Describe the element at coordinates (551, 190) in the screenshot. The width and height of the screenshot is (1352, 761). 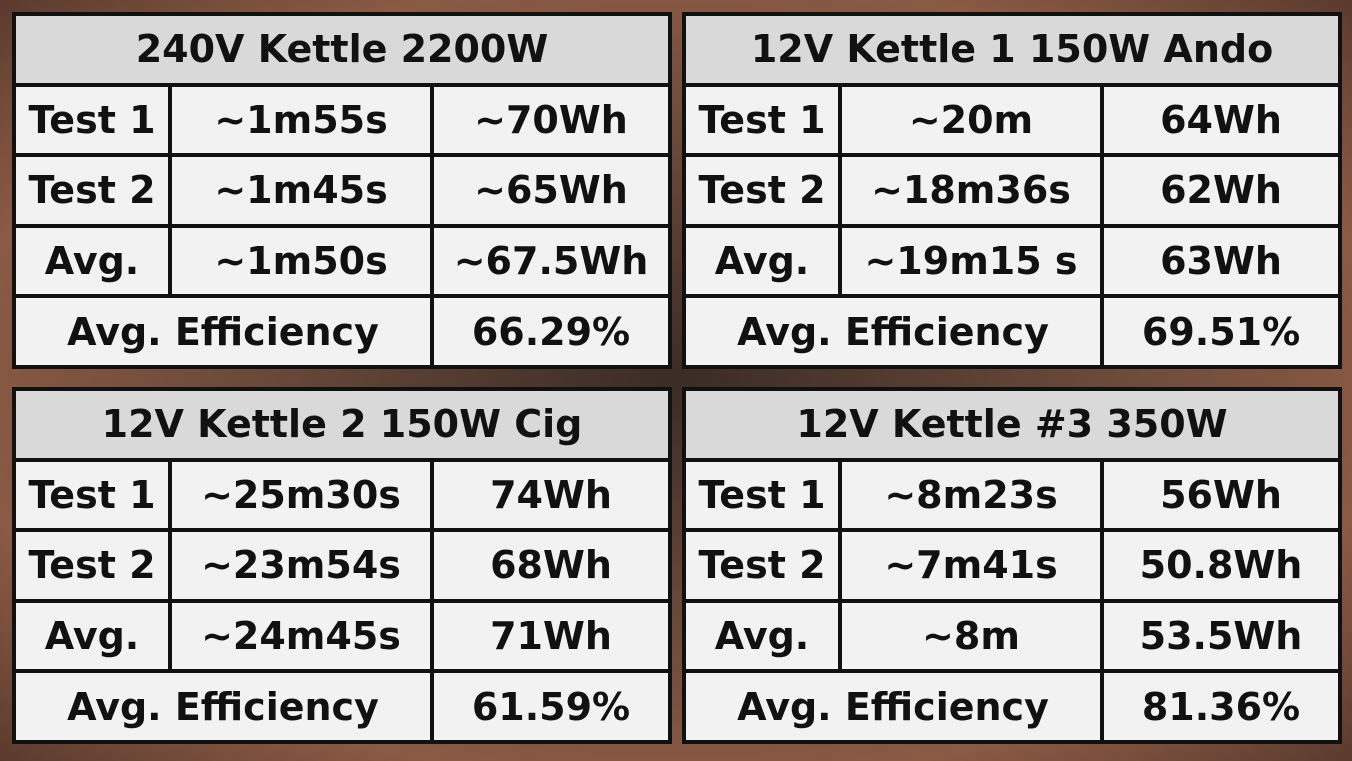
I see `cell: ~65Wh` at that location.